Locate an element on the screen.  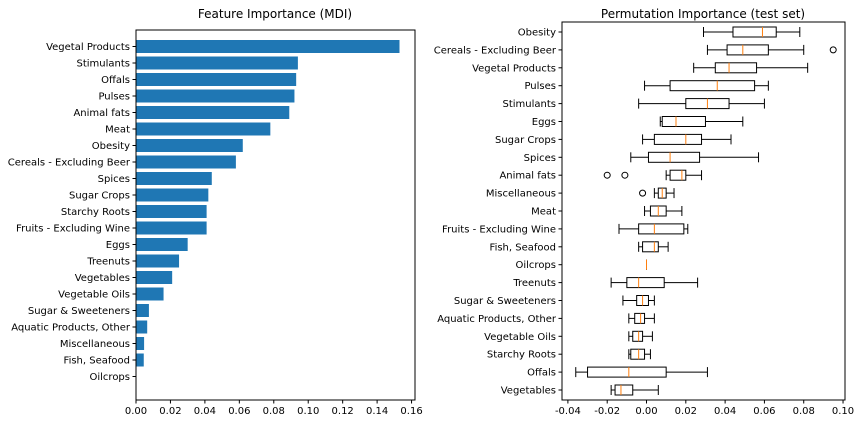
mdi-xtick-label: 0.12 is located at coordinates (343, 411).